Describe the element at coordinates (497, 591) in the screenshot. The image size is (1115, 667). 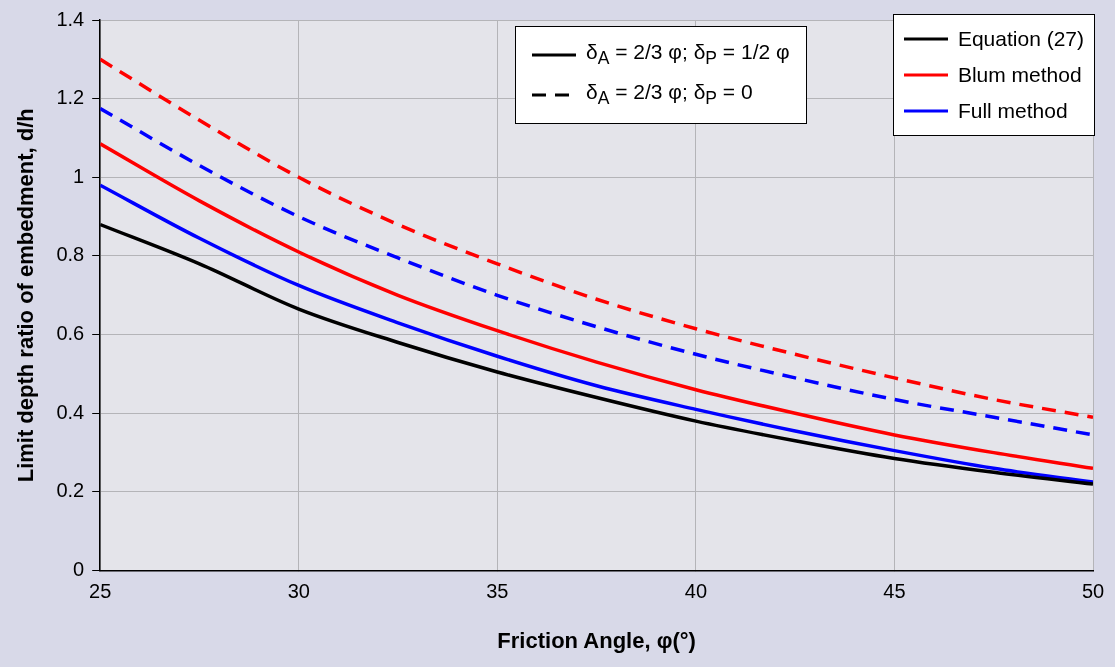
I see `x-tick-label: 35` at that location.